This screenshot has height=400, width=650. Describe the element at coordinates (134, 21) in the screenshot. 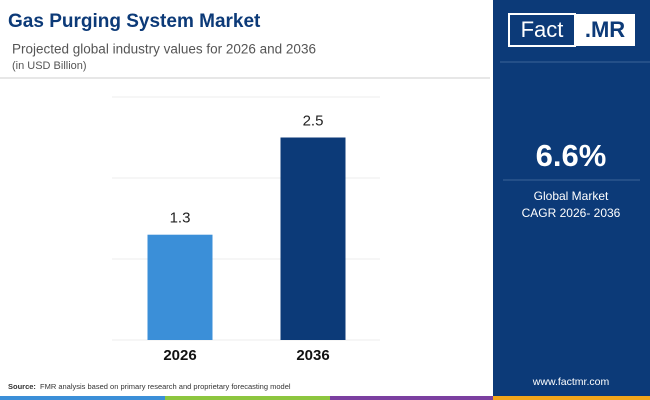

I see `chart-title: Gas Purging System Market` at that location.